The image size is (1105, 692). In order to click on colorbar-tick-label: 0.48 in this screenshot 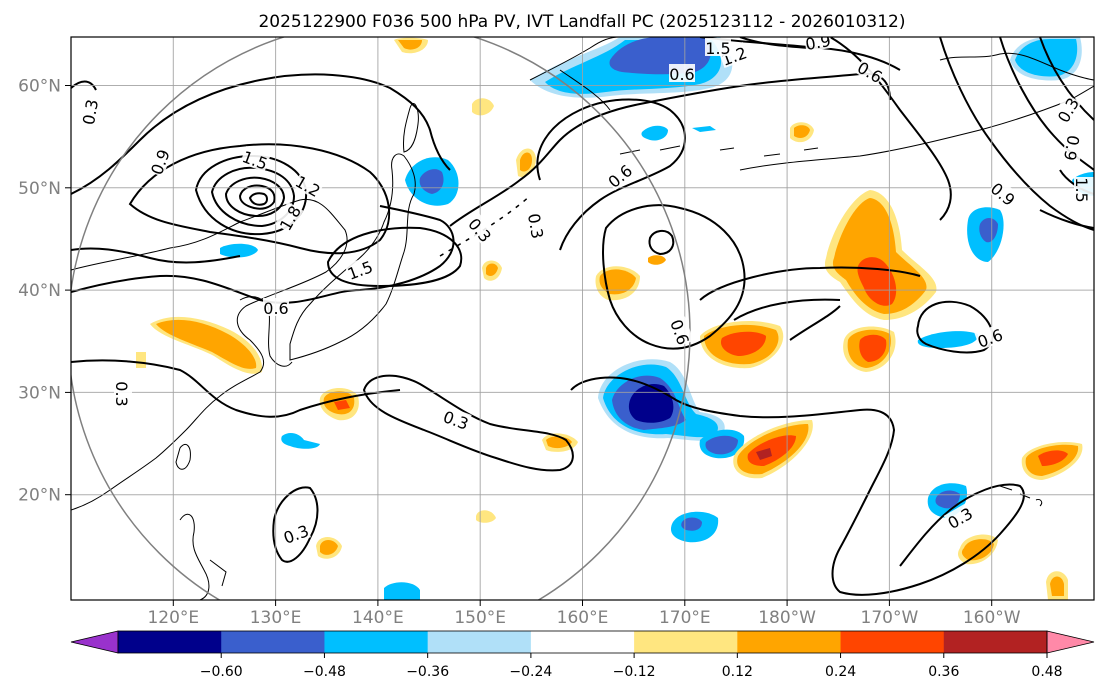, I will do `click(1046, 672)`.